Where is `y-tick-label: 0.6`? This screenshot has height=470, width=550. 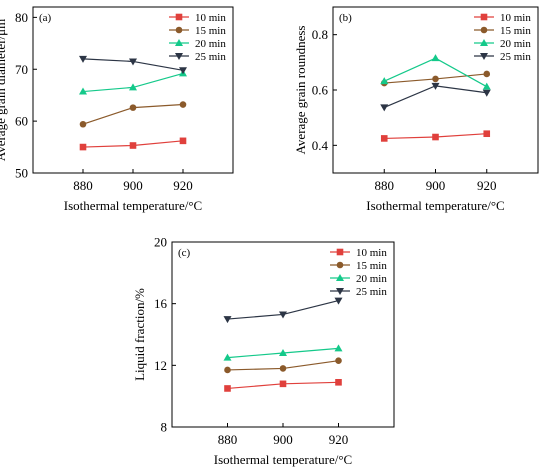
y-tick-label: 0.6 is located at coordinates (320, 90).